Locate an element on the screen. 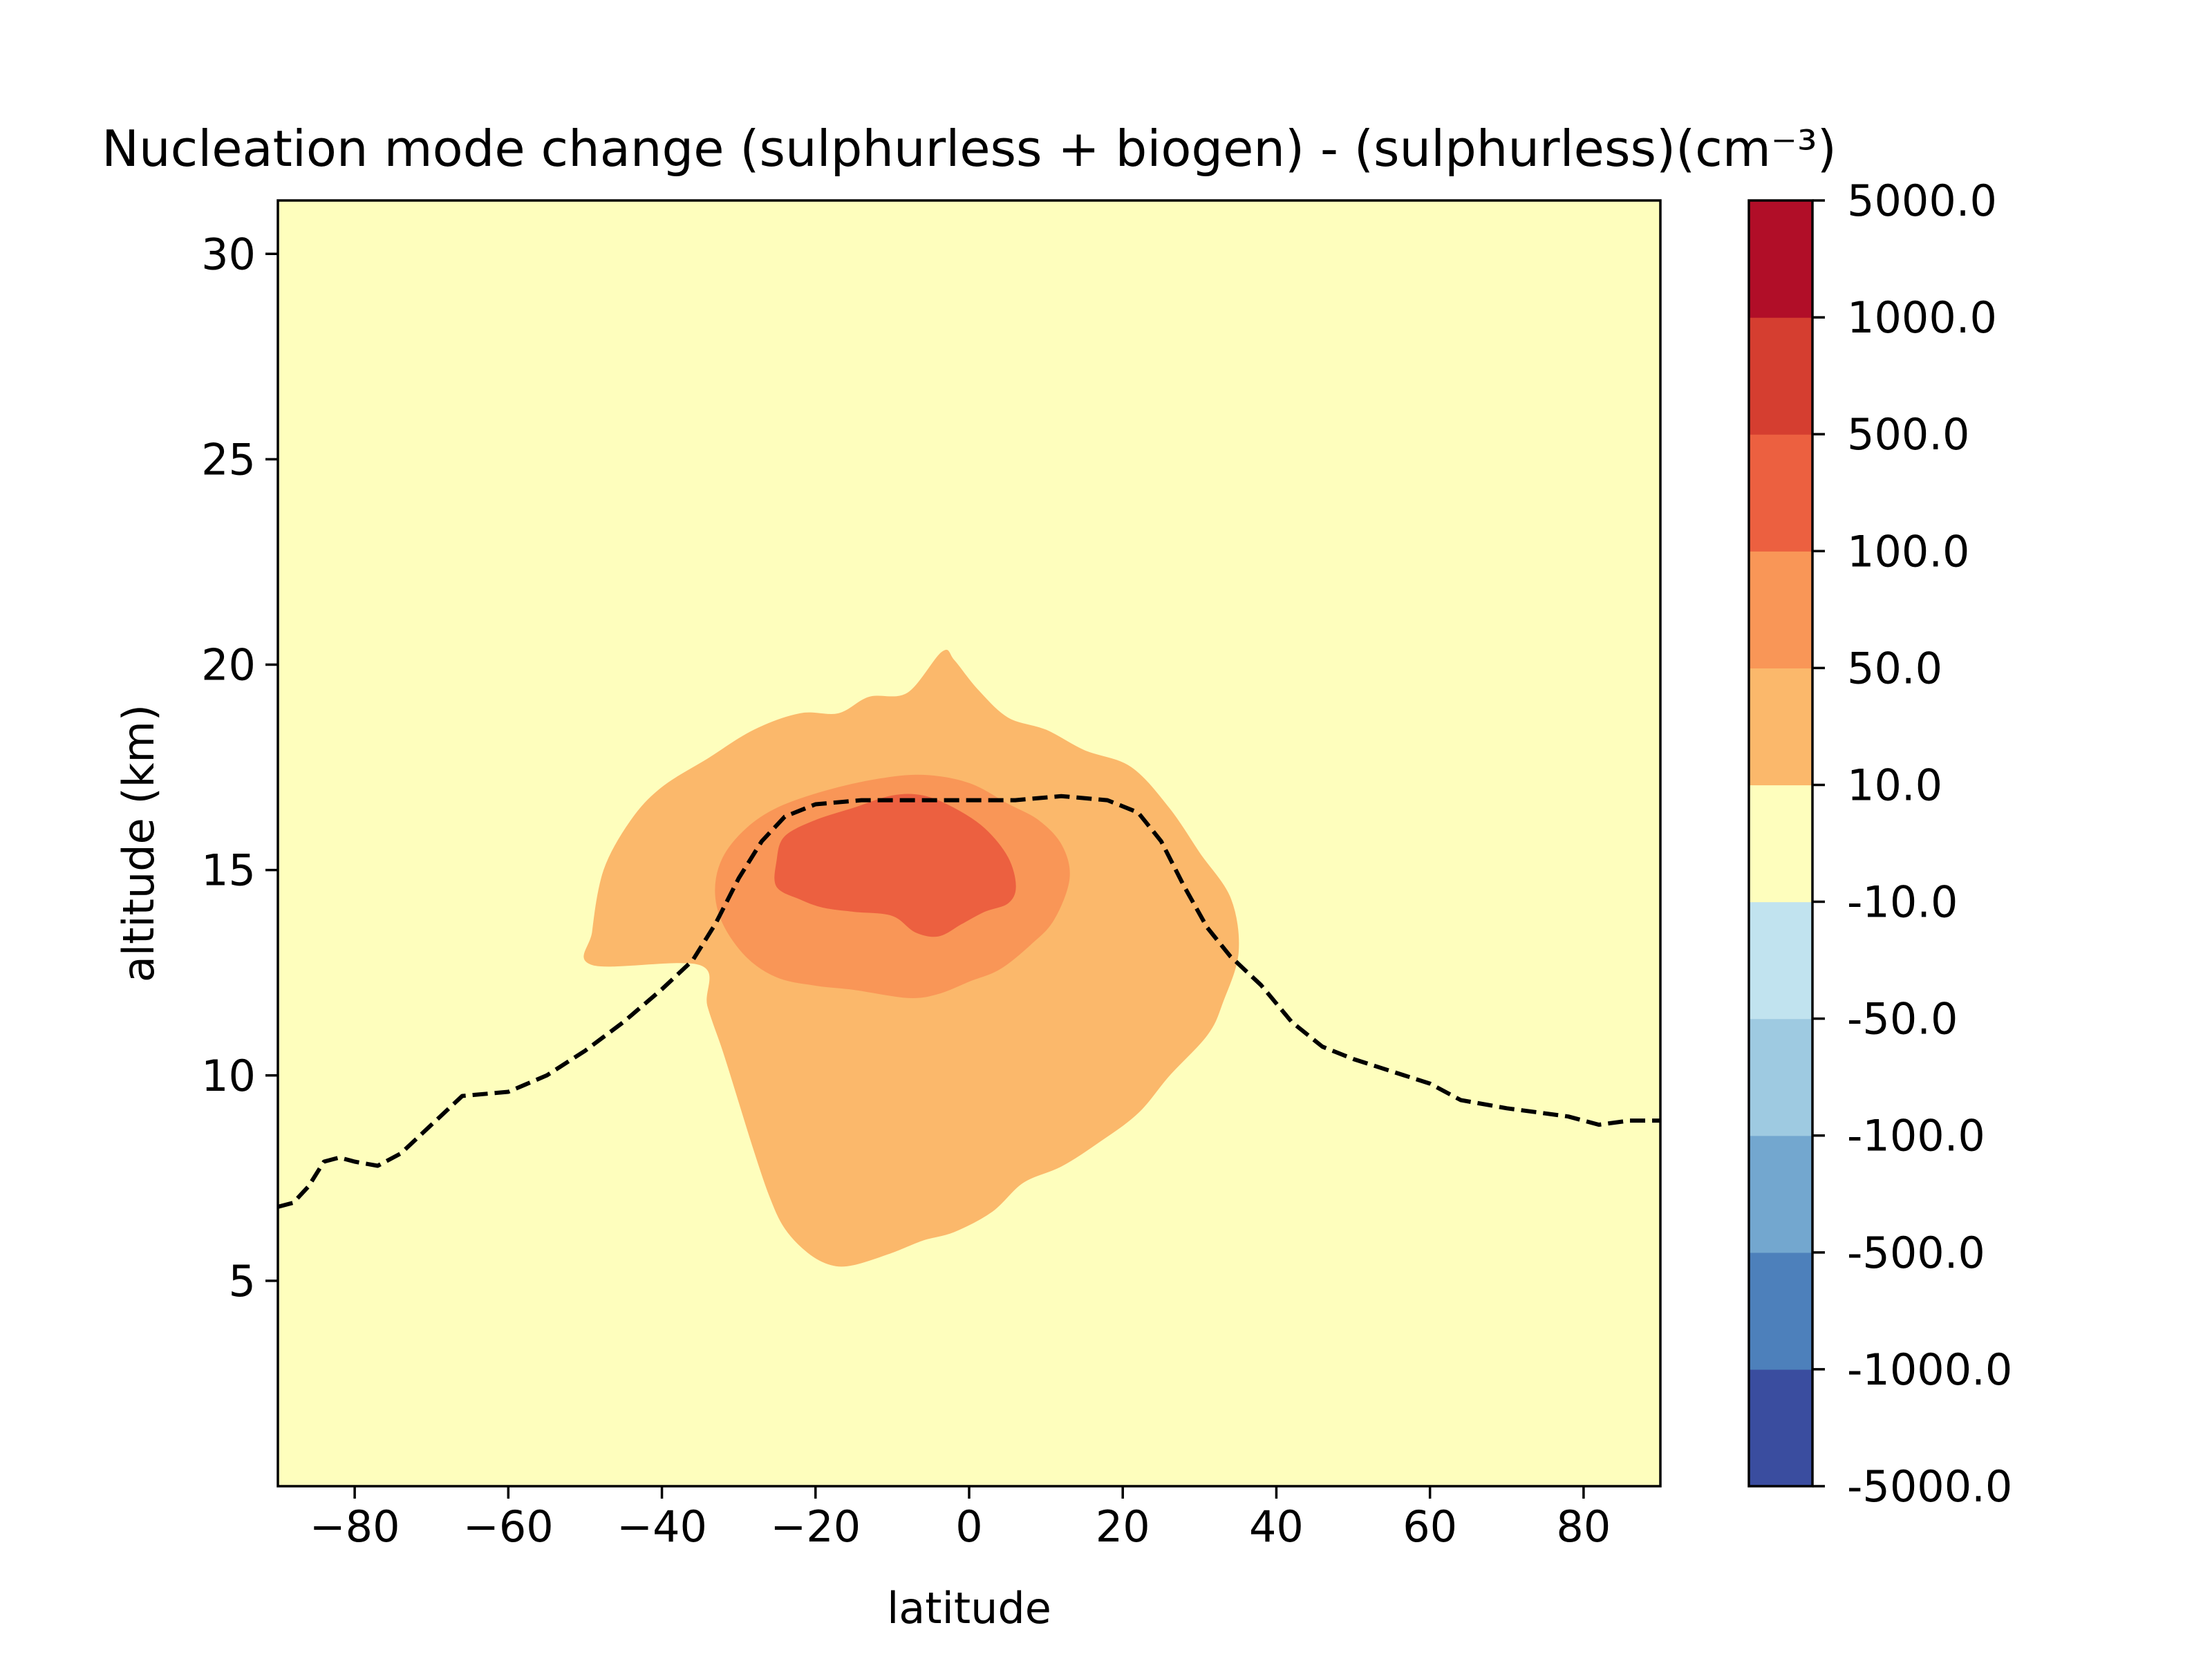 This screenshot has height=1659, width=2212. colorbar-tick-label: 500.0 is located at coordinates (1909, 434).